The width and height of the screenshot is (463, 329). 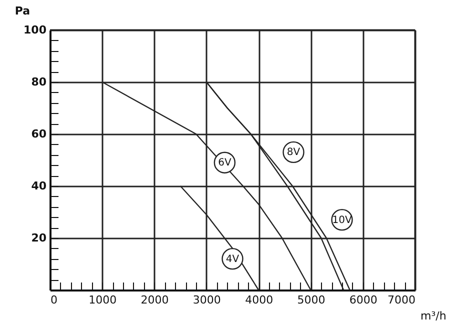 What do you see at coordinates (233, 259) in the screenshot?
I see `annotation: 4V` at bounding box center [233, 259].